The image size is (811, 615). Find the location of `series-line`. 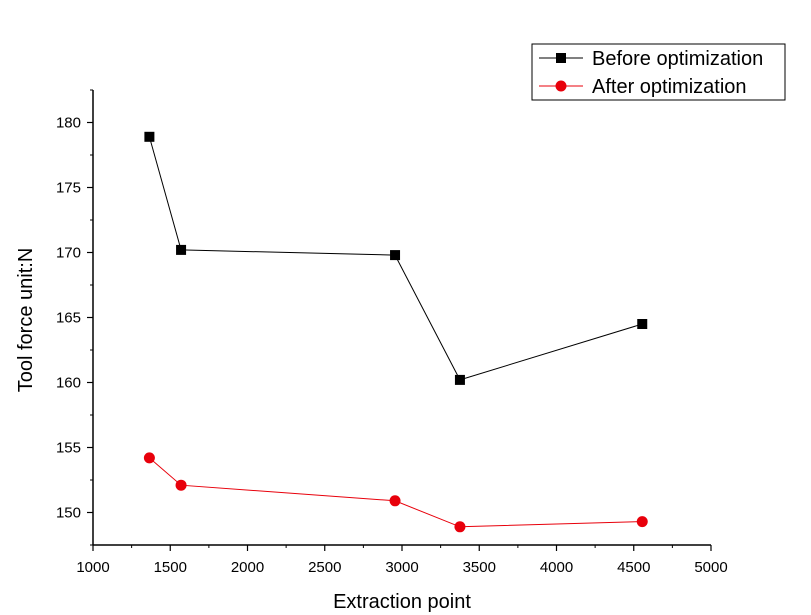

series-line is located at coordinates (396, 492).